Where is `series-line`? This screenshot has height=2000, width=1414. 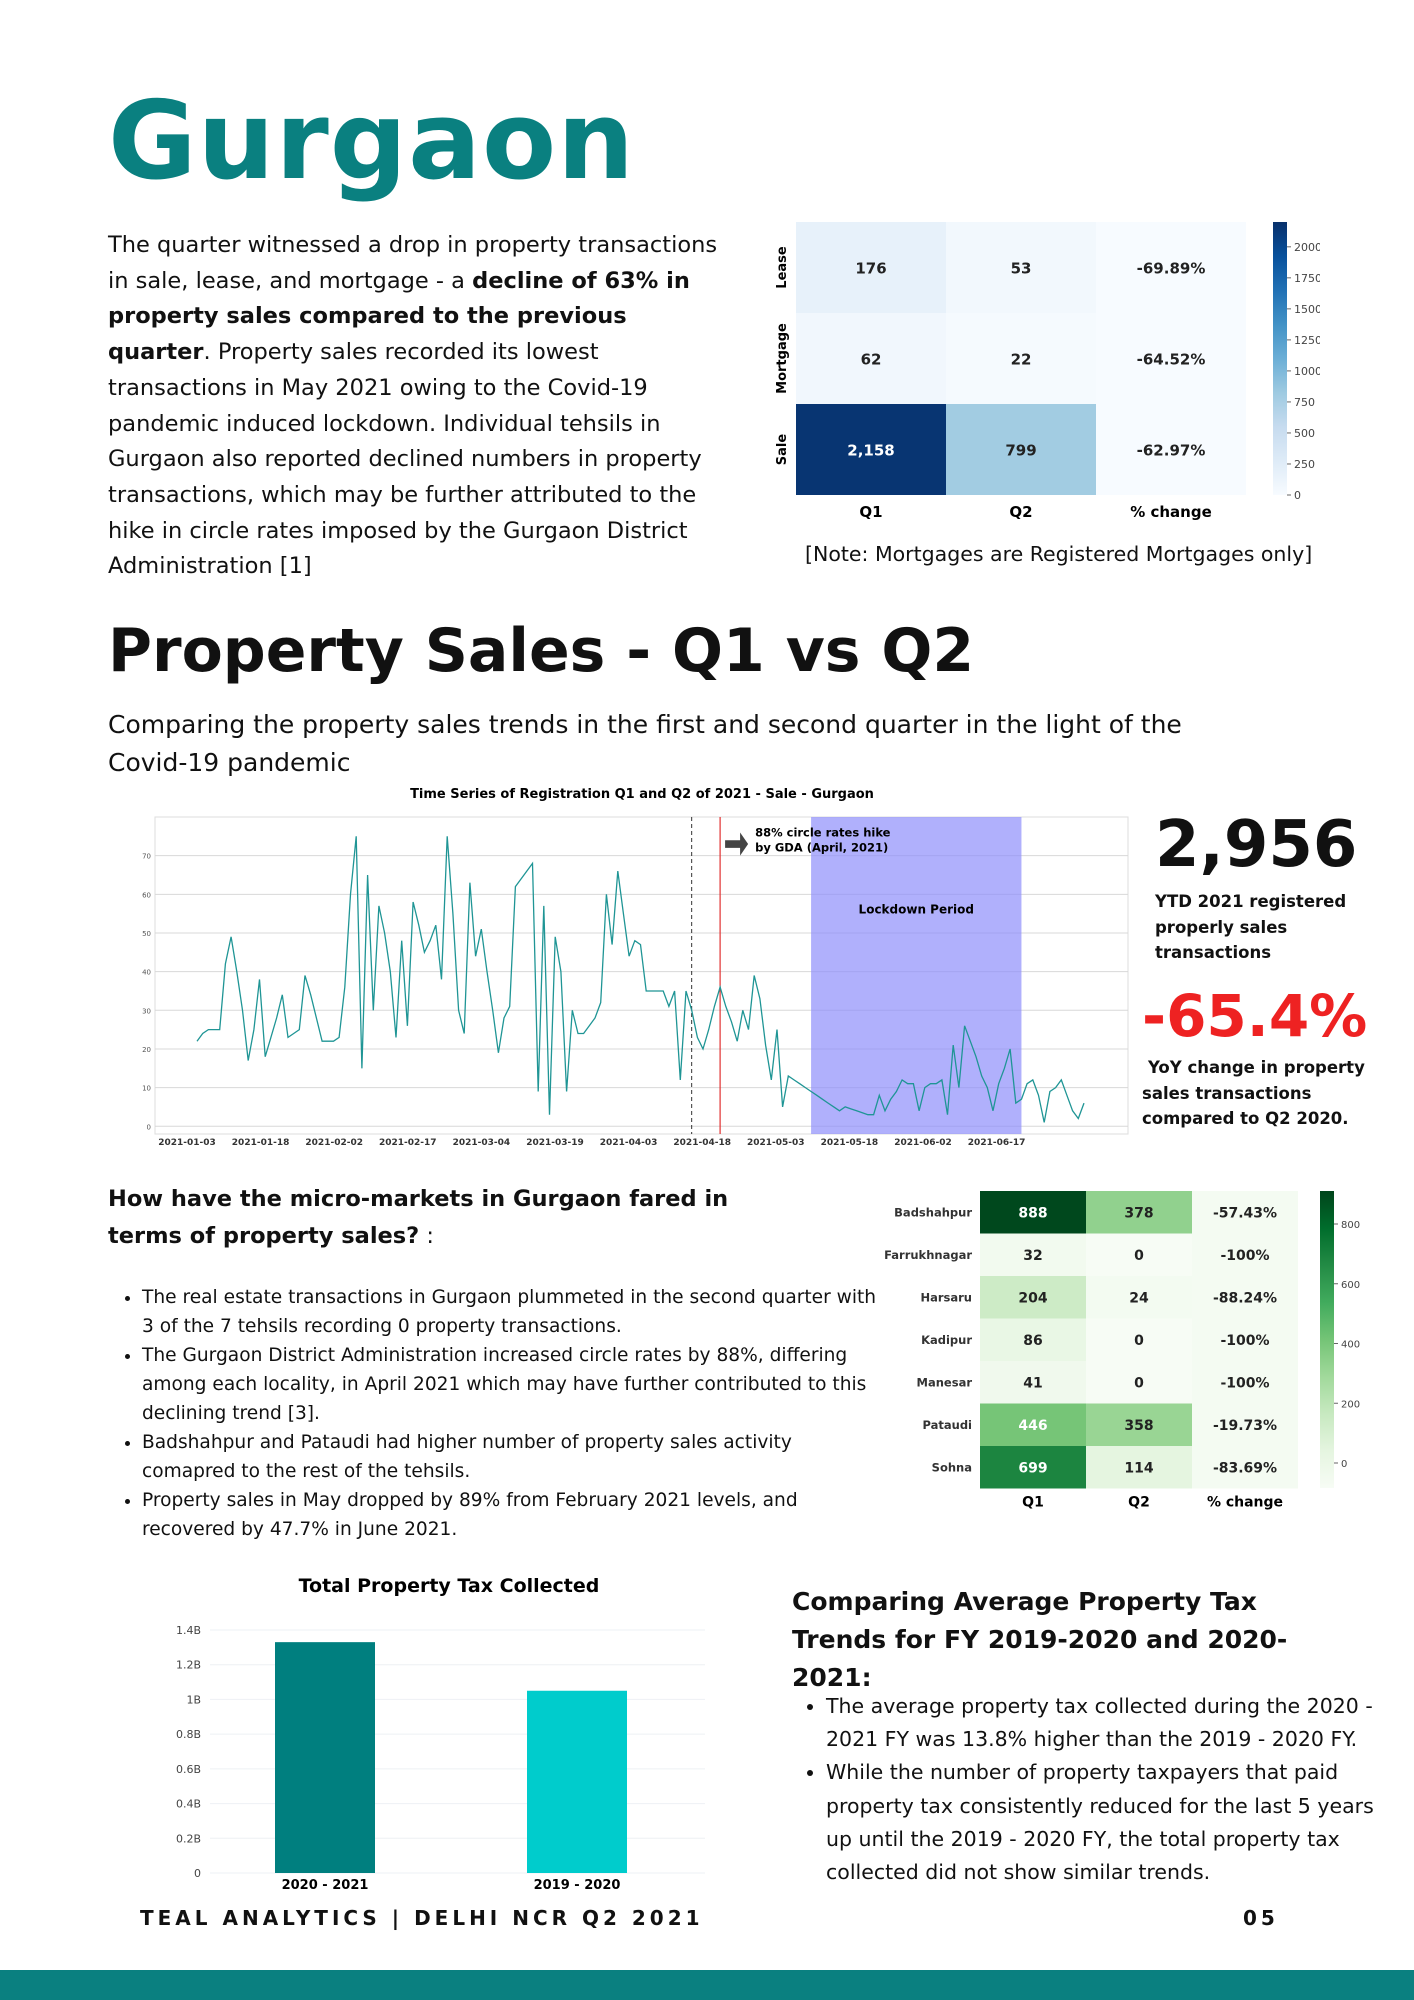
series-line is located at coordinates (640, 979).